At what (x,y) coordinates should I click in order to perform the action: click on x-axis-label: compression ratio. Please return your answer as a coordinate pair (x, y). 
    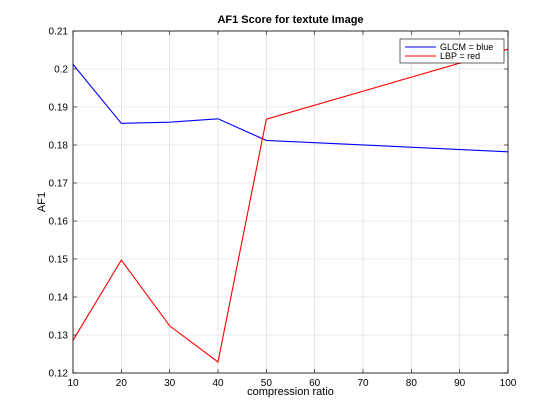
    Looking at the image, I should click on (290, 392).